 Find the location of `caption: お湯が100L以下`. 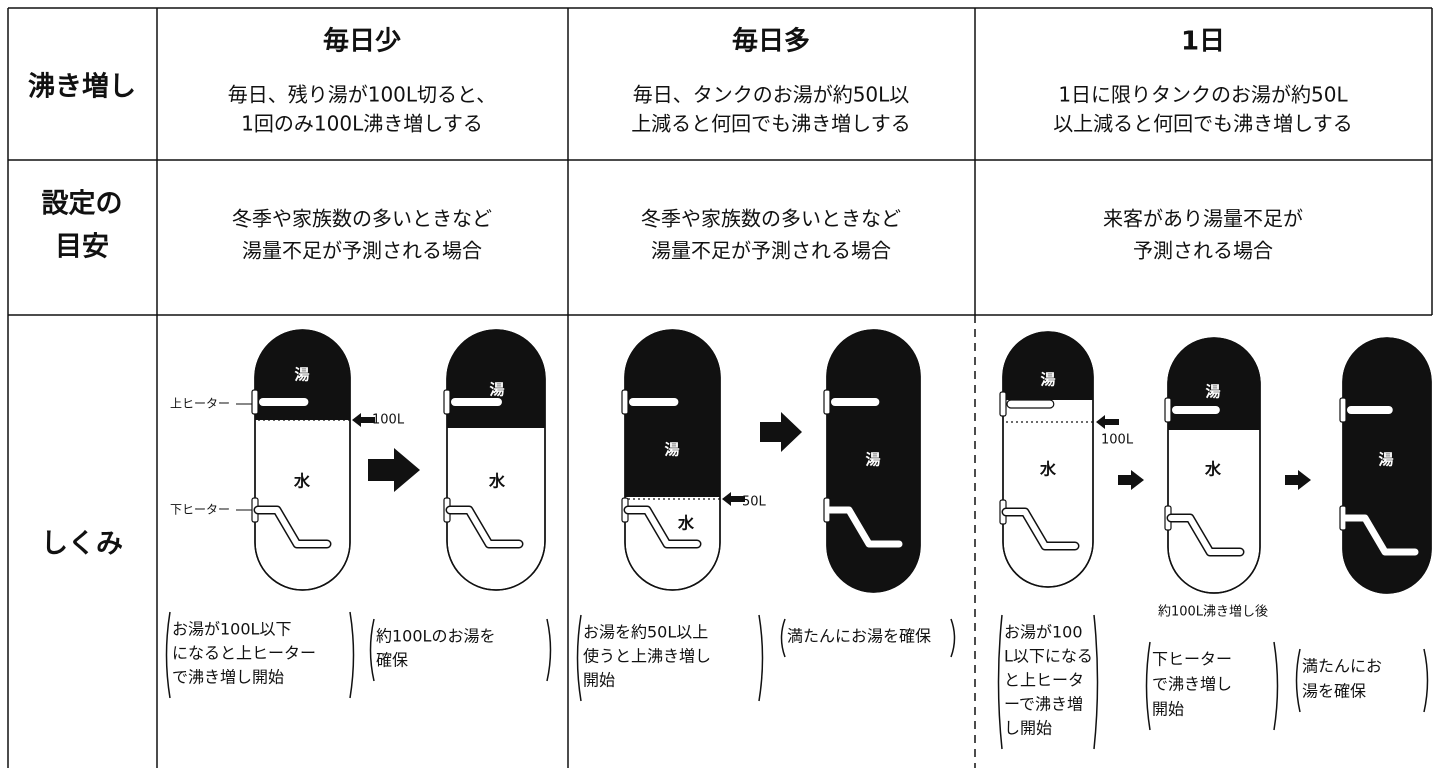

caption: お湯が100L以下 is located at coordinates (231, 629).